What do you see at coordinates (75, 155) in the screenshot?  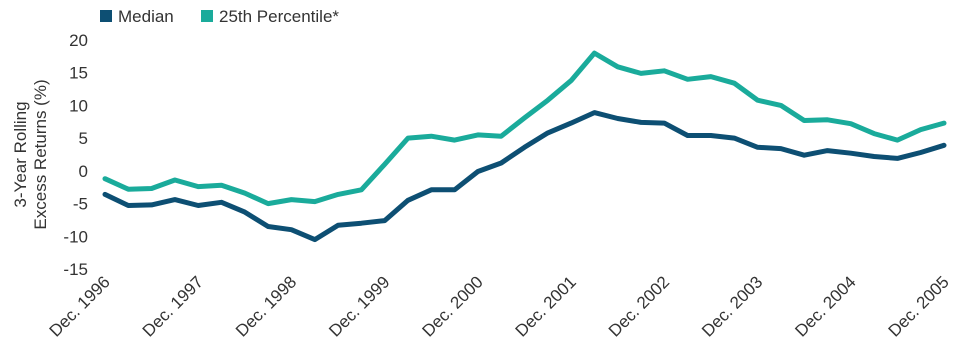 I see `y-axis: -15 -10 -5 0 5 10 15 20` at bounding box center [75, 155].